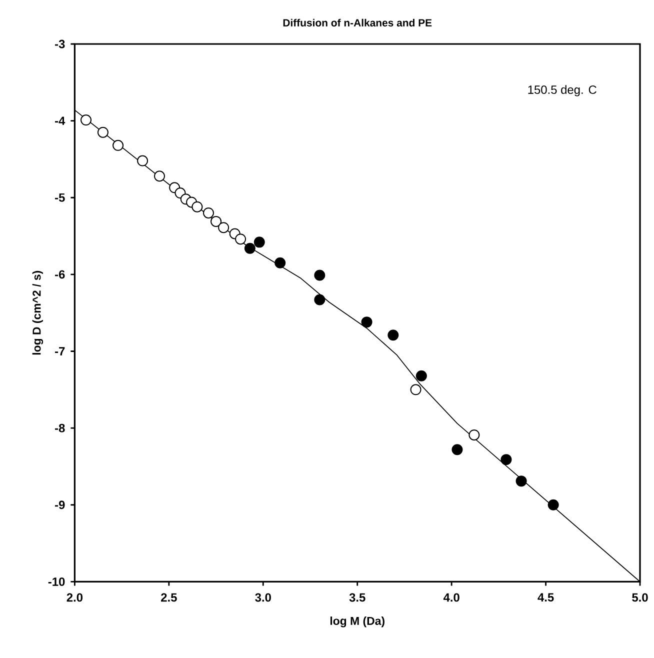  Describe the element at coordinates (60, 197) in the screenshot. I see `y-tick-label: -5` at that location.